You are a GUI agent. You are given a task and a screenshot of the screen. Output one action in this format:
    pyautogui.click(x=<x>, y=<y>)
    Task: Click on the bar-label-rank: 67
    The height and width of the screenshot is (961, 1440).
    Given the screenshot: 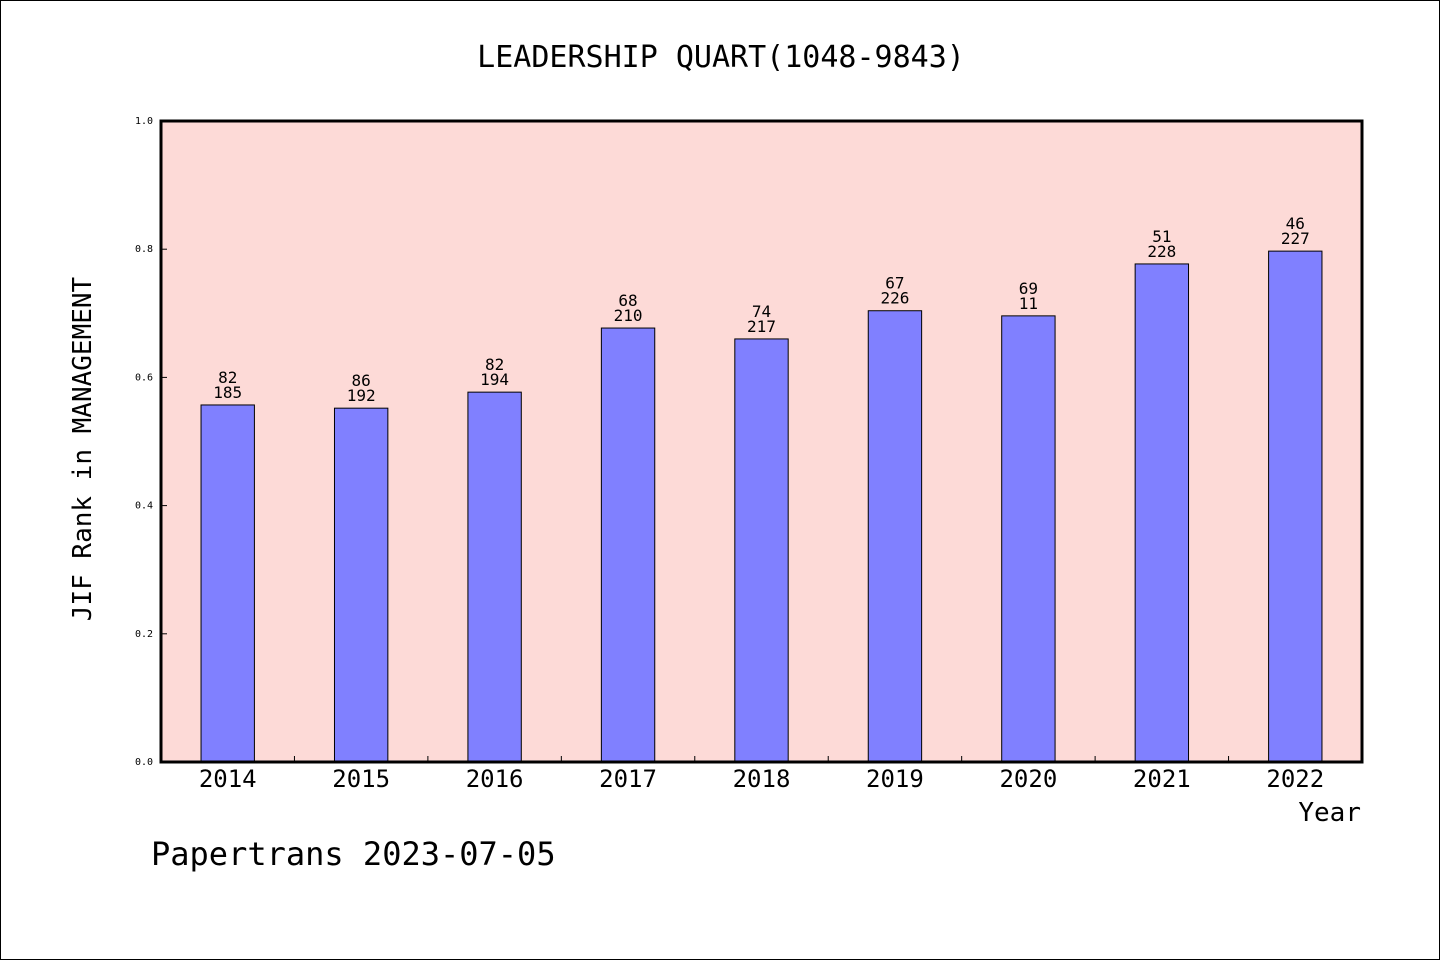 What is the action you would take?
    pyautogui.click(x=894, y=283)
    